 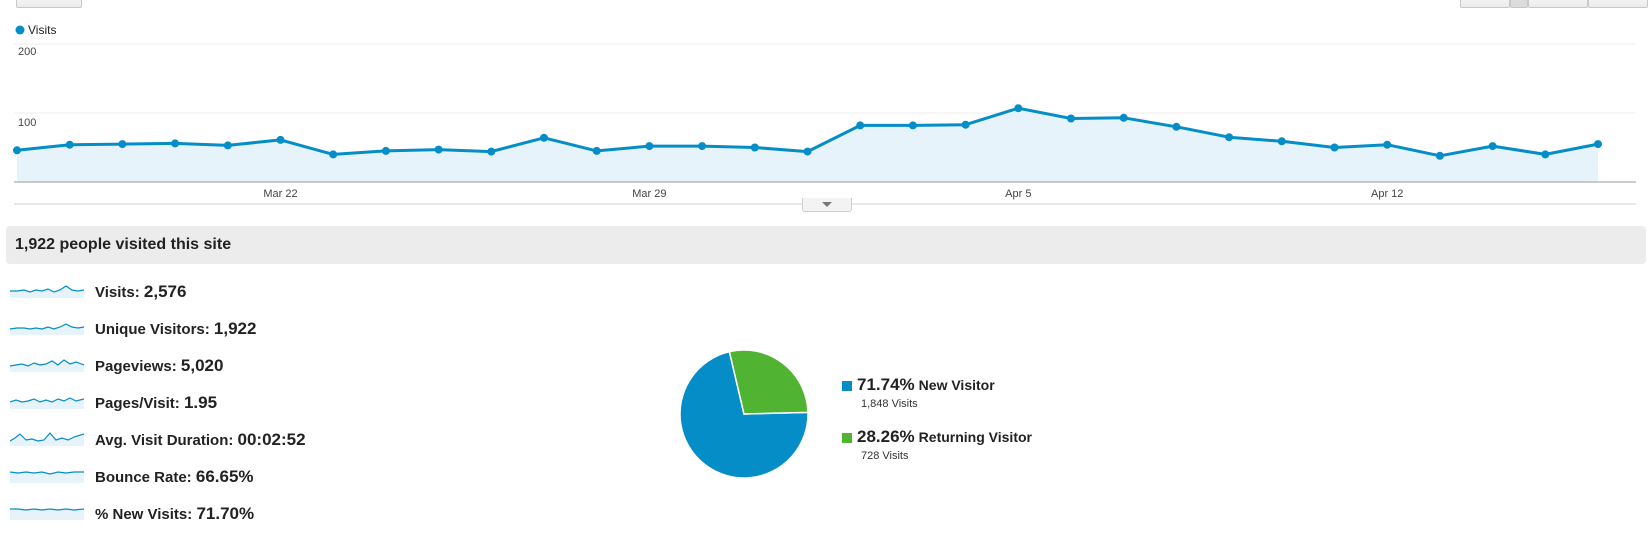 I want to click on metric-pages-visit-text: Pages/Visit: 1.95, so click(x=156, y=403).